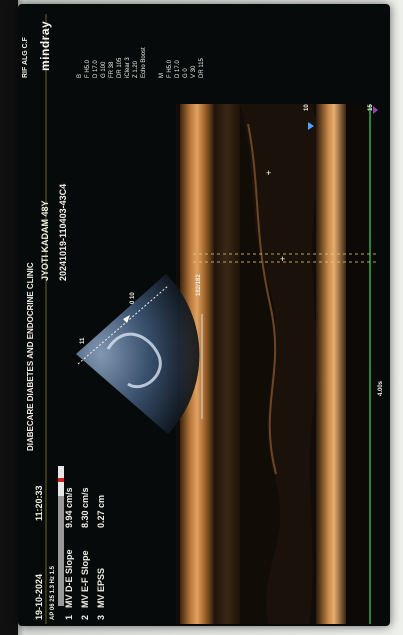 Image resolution: width=403 pixels, height=635 pixels. What do you see at coordinates (133, 298) in the screenshot?
I see `mmode-scale-label: 0 10` at bounding box center [133, 298].